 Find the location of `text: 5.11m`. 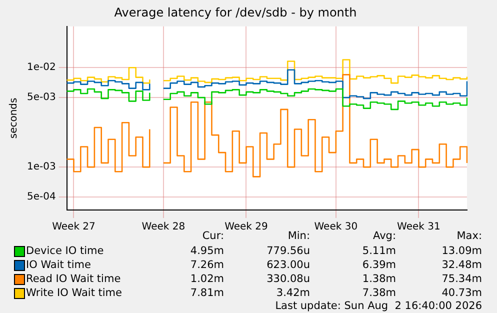

text: 5.11m is located at coordinates (378, 251).